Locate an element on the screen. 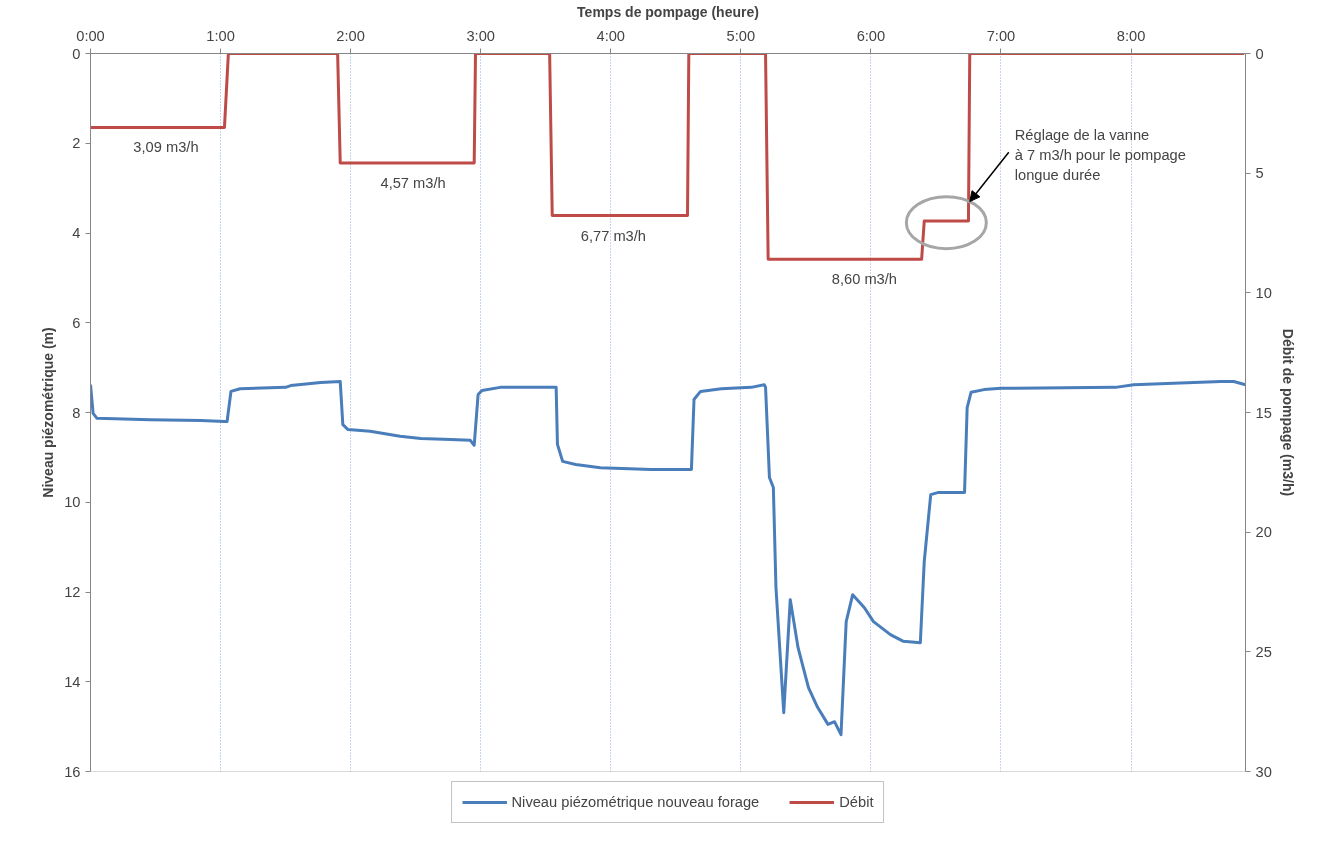 The width and height of the screenshot is (1335, 865). legend-label: Débit is located at coordinates (856, 802).